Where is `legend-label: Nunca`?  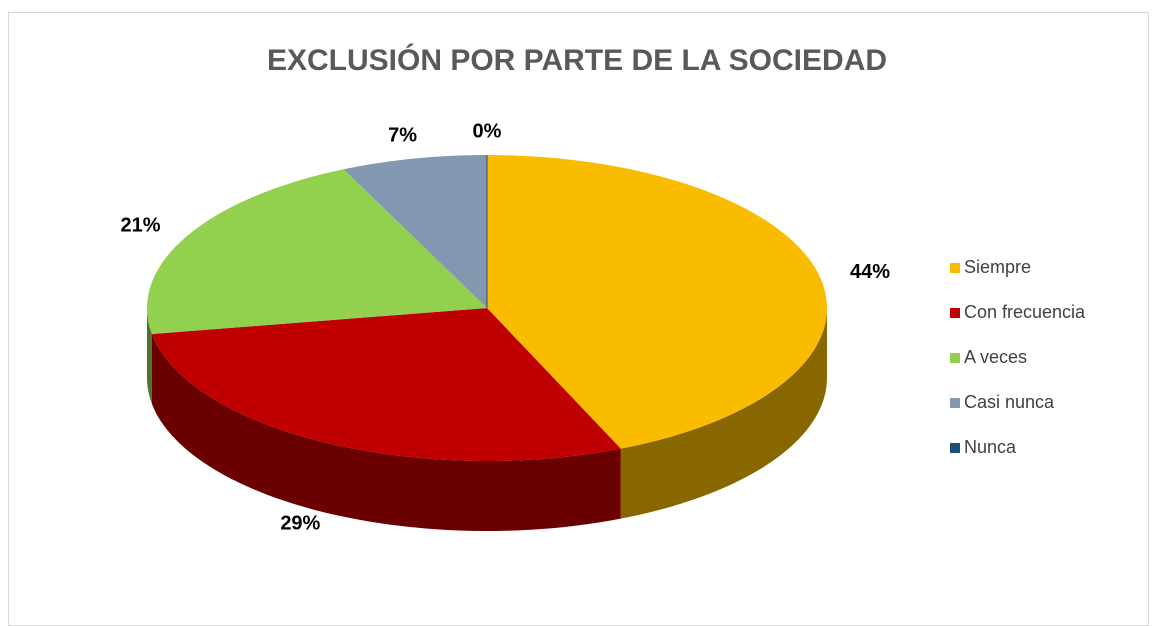 legend-label: Nunca is located at coordinates (990, 447).